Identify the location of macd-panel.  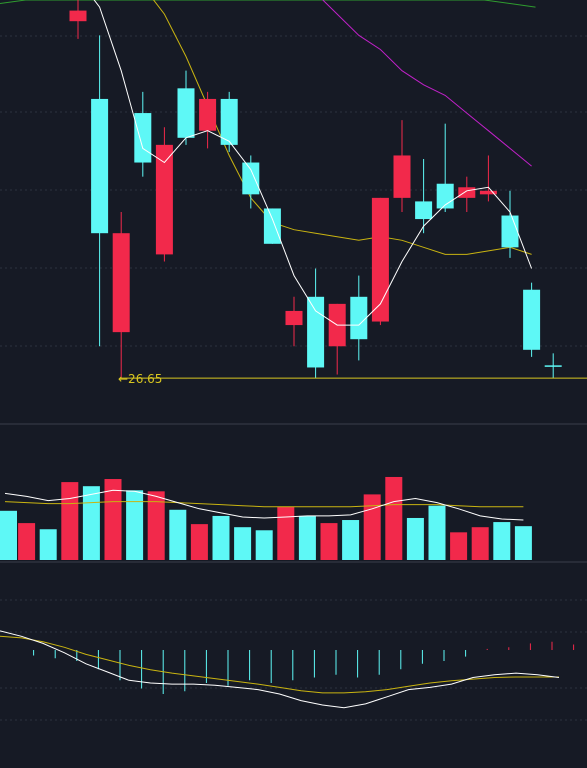
(287, 669).